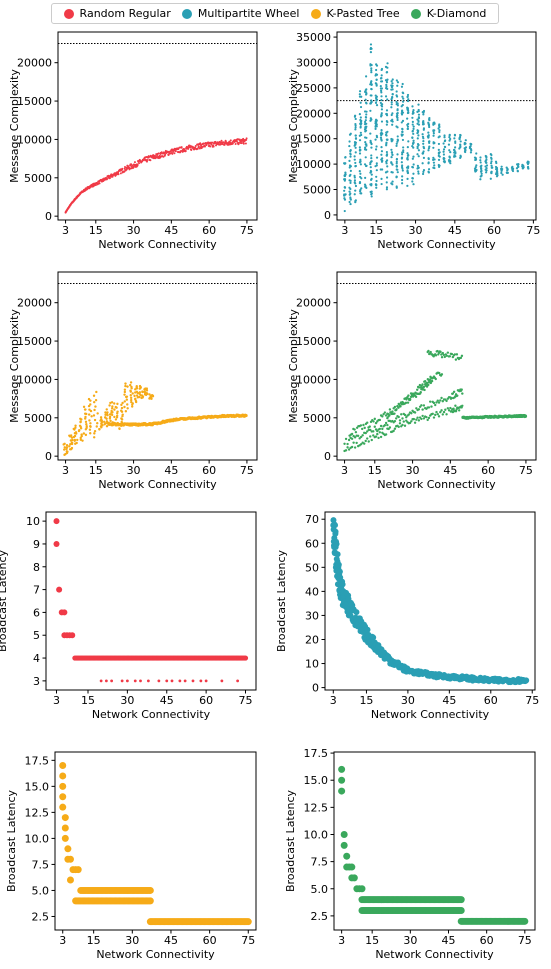 The height and width of the screenshot is (969, 551). What do you see at coordinates (38, 178) in the screenshot?
I see `y-tick-label: 5000` at bounding box center [38, 178].